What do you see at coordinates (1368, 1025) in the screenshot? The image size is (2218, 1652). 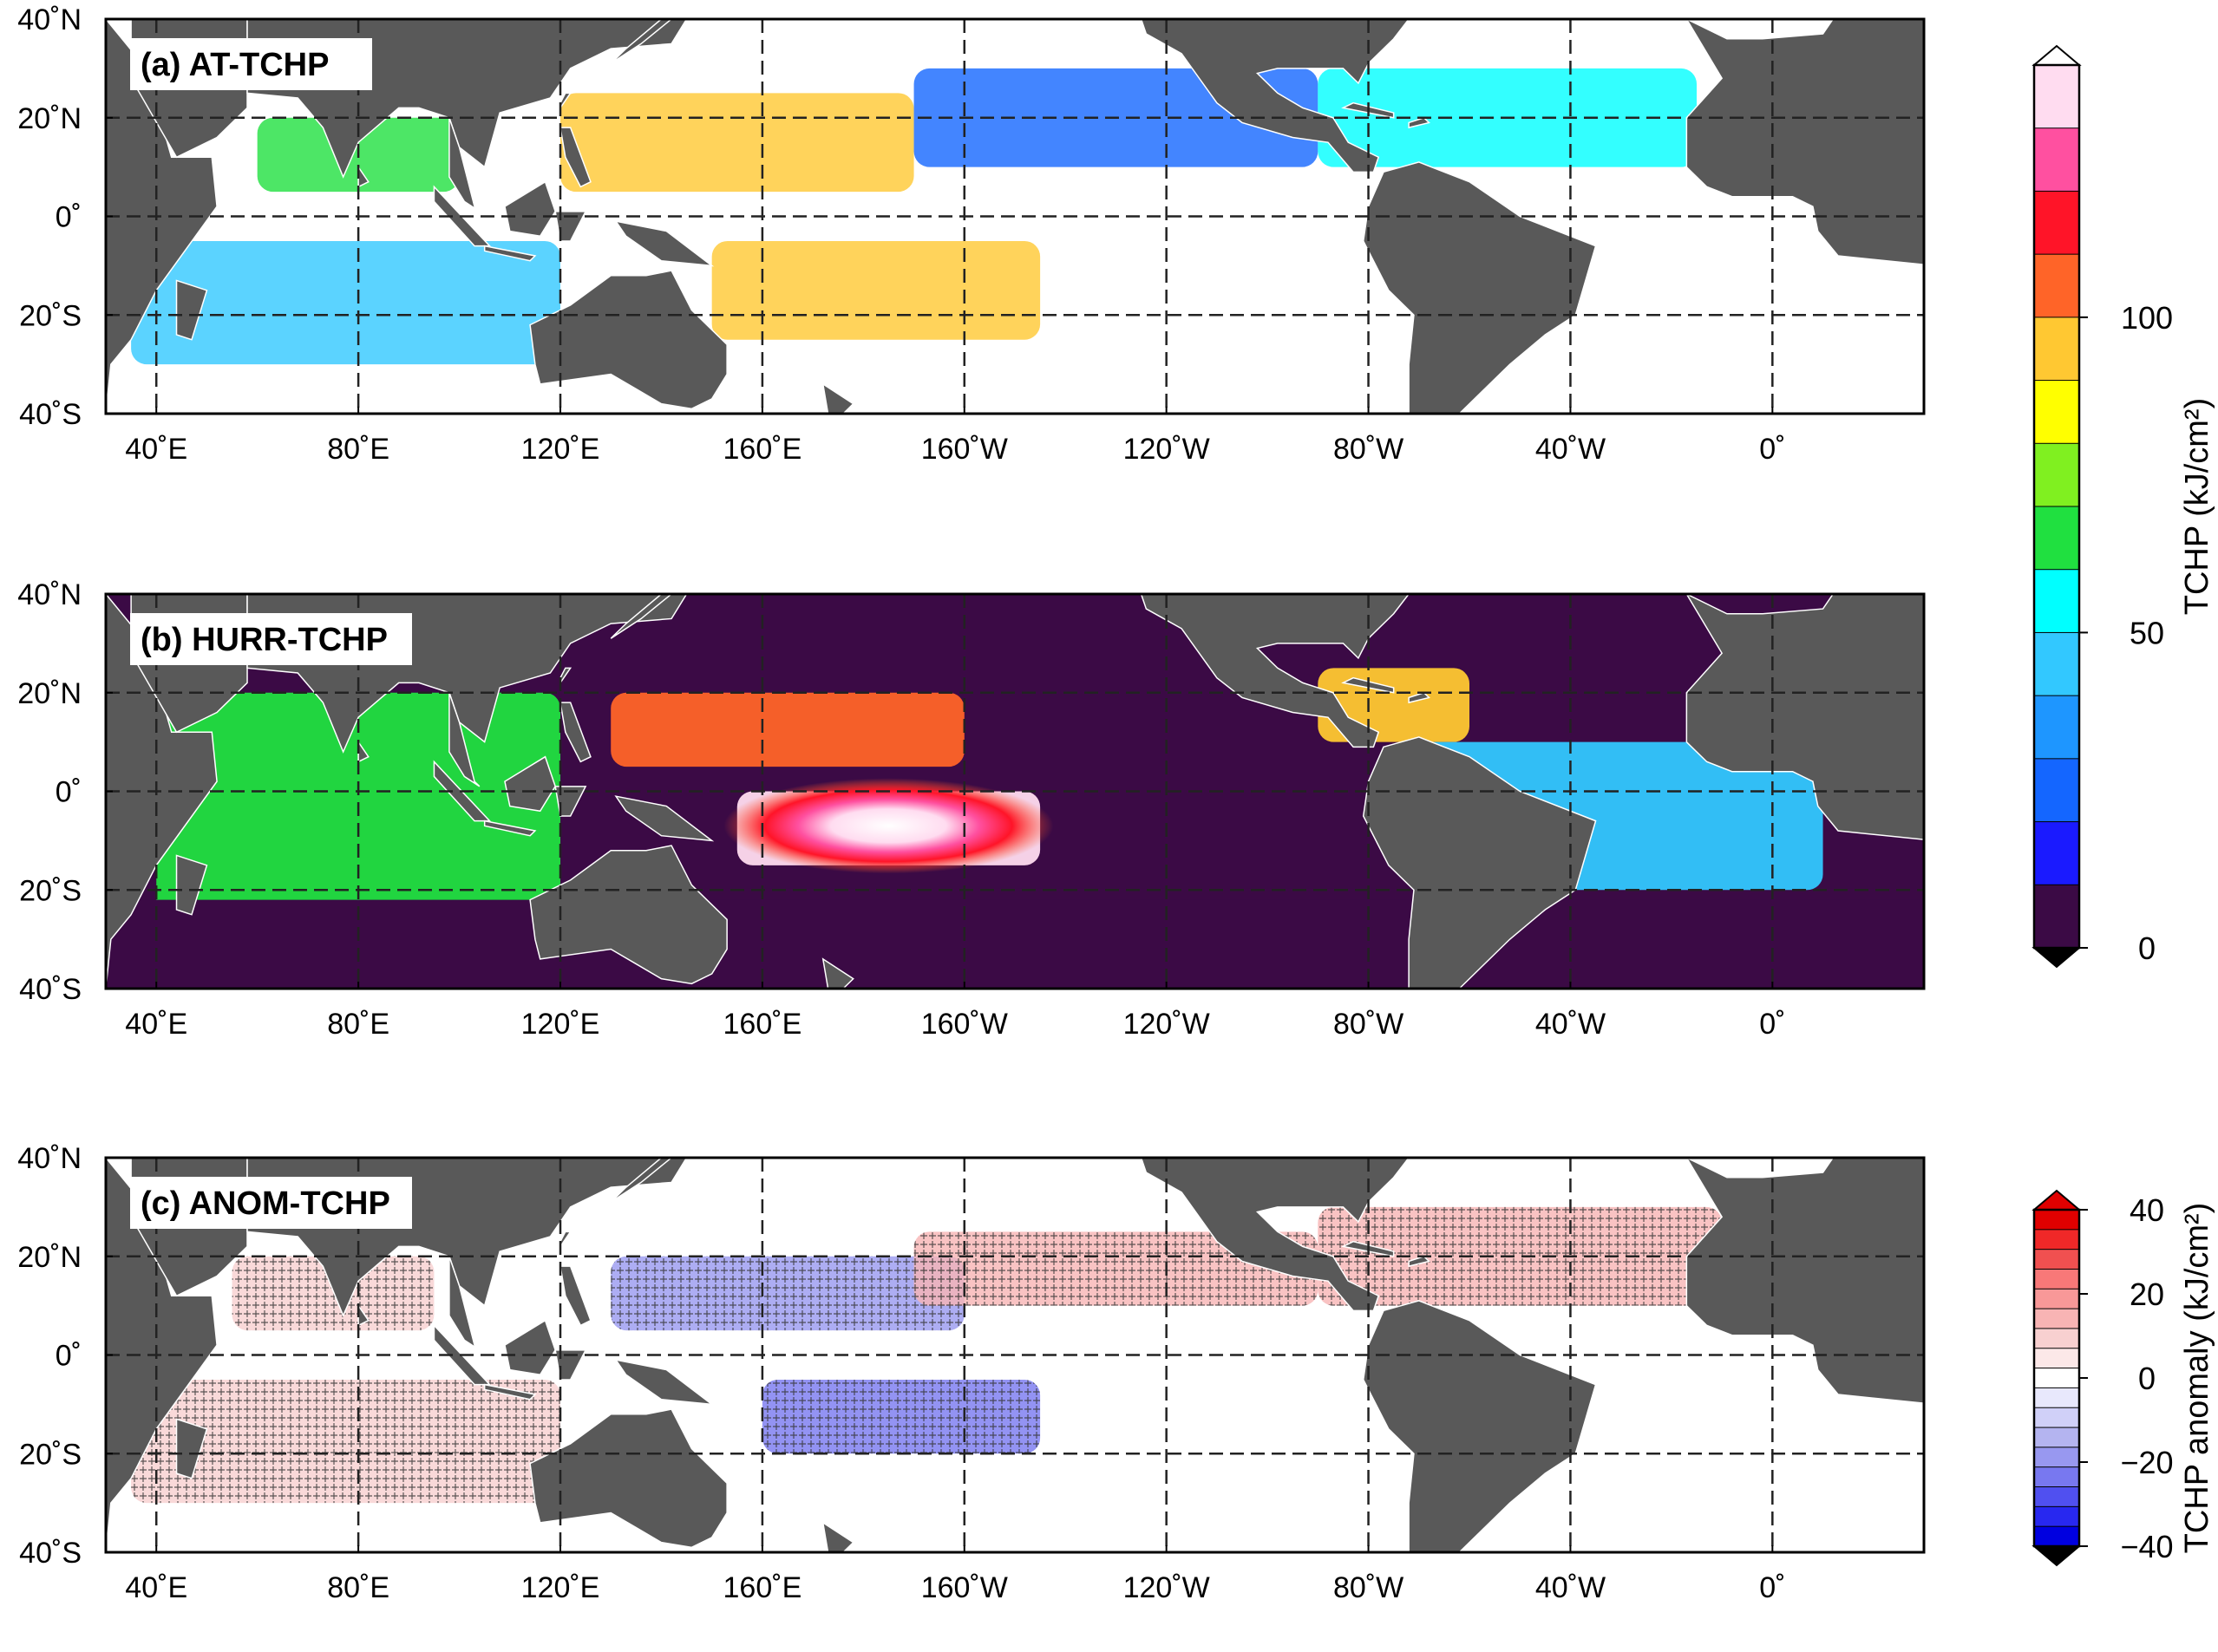 I see `panel-1-xtick-6: 80˚W` at bounding box center [1368, 1025].